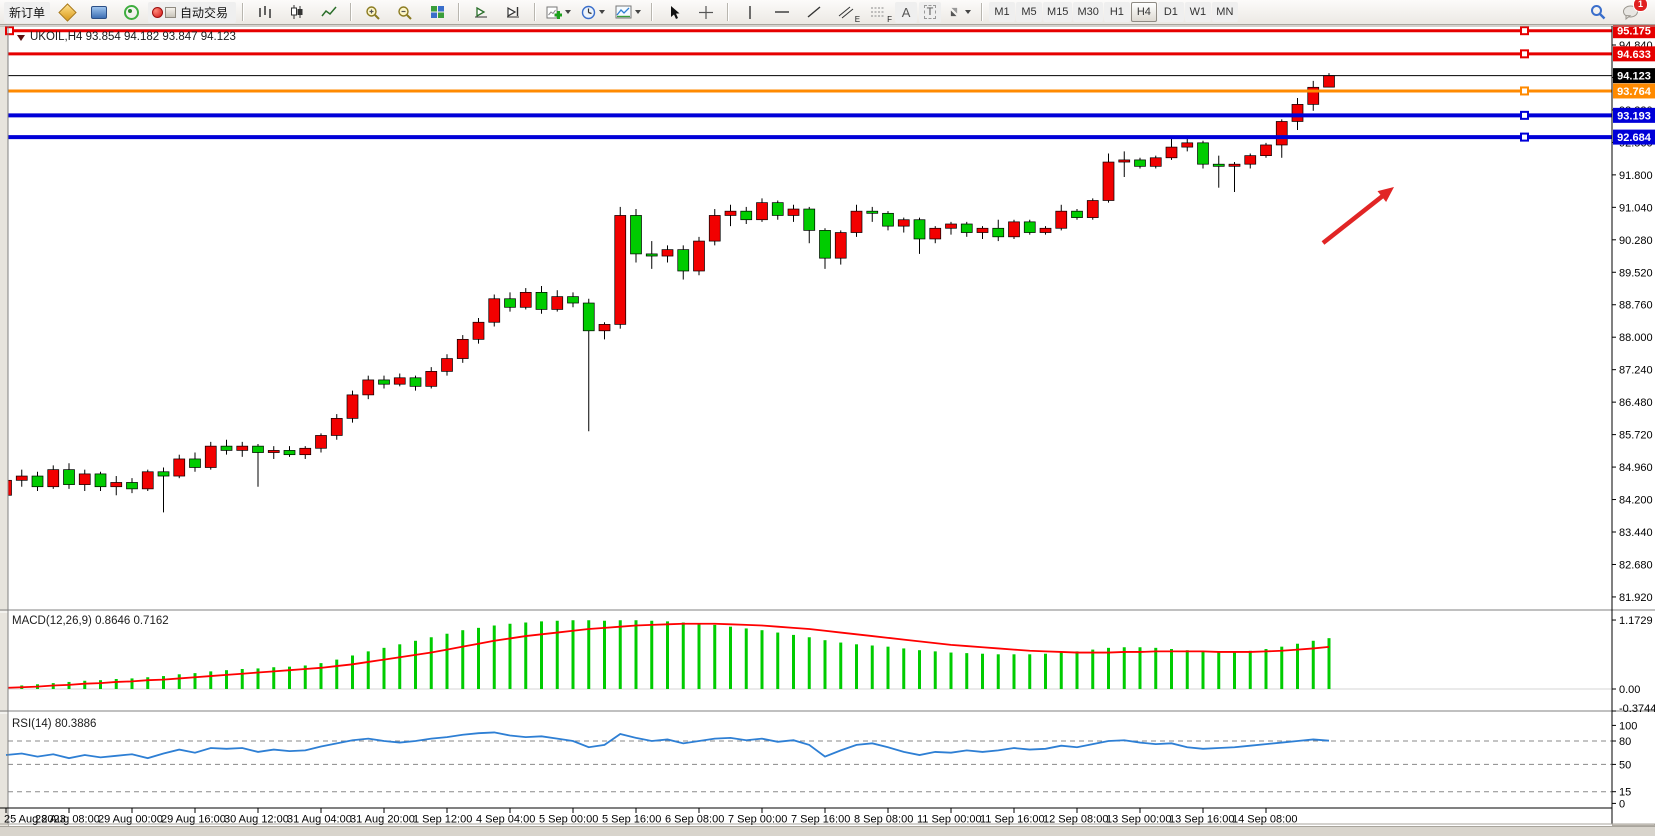 The height and width of the screenshot is (836, 1655). I want to click on timeframe-button-w1: W1, so click(1197, 12).